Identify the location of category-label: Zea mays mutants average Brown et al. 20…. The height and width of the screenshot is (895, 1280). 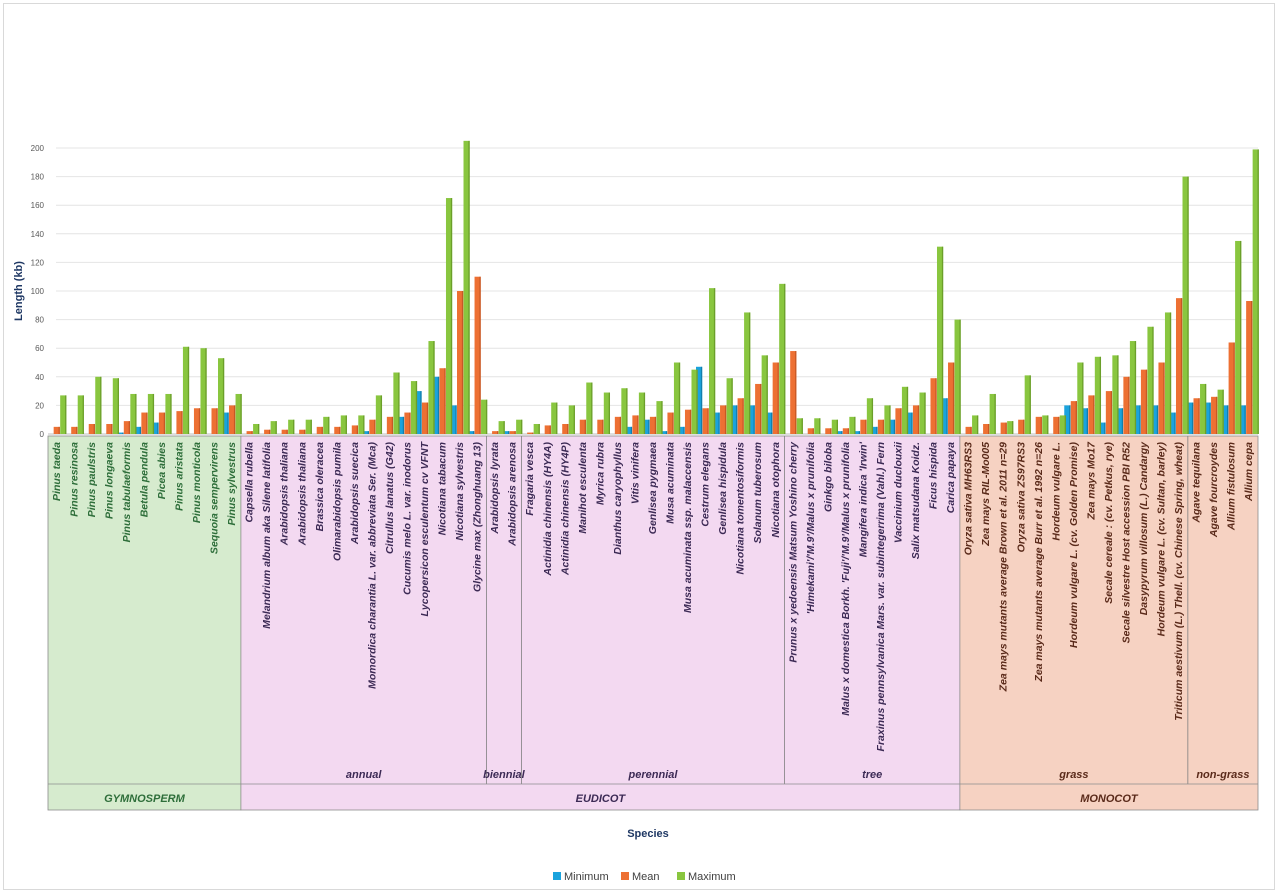
(1004, 567).